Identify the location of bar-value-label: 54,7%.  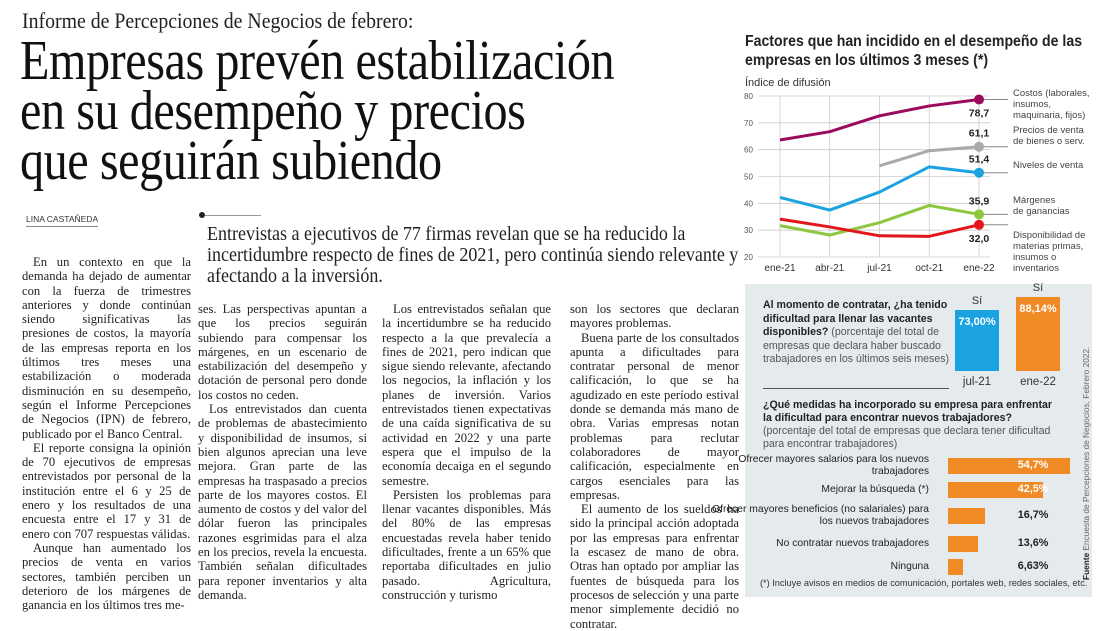
(1033, 465).